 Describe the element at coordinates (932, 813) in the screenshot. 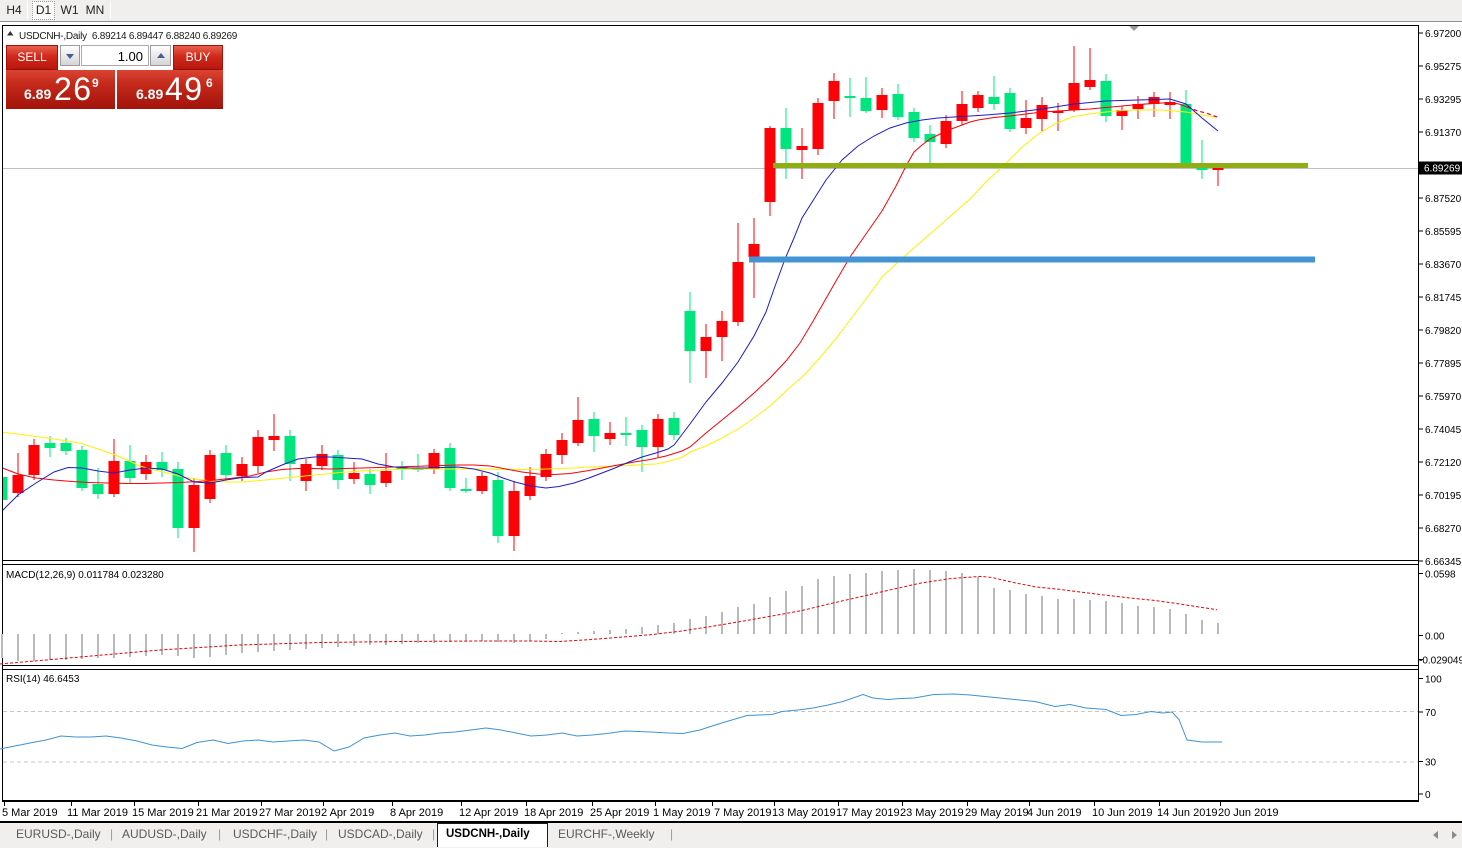

I see `svg-text: 23 May 2019` at that location.